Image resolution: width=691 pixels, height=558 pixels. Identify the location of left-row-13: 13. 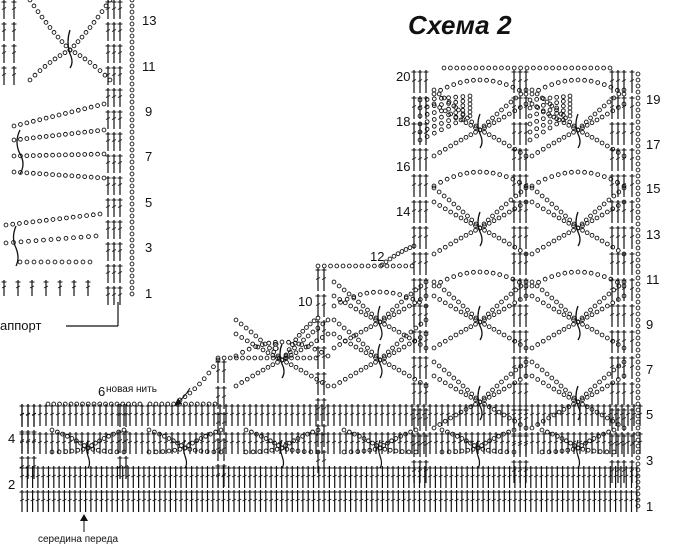
(149, 20).